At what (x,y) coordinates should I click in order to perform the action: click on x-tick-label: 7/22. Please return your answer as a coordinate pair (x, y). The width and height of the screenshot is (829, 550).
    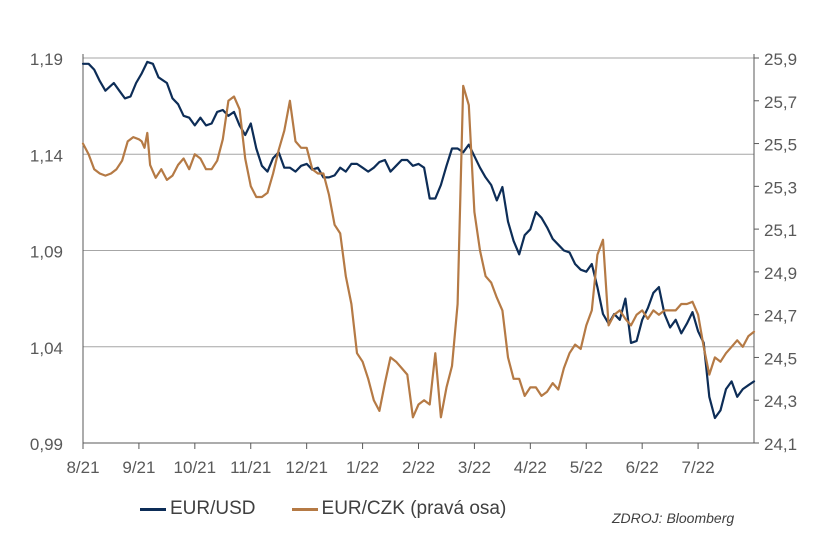
    Looking at the image, I should click on (698, 467).